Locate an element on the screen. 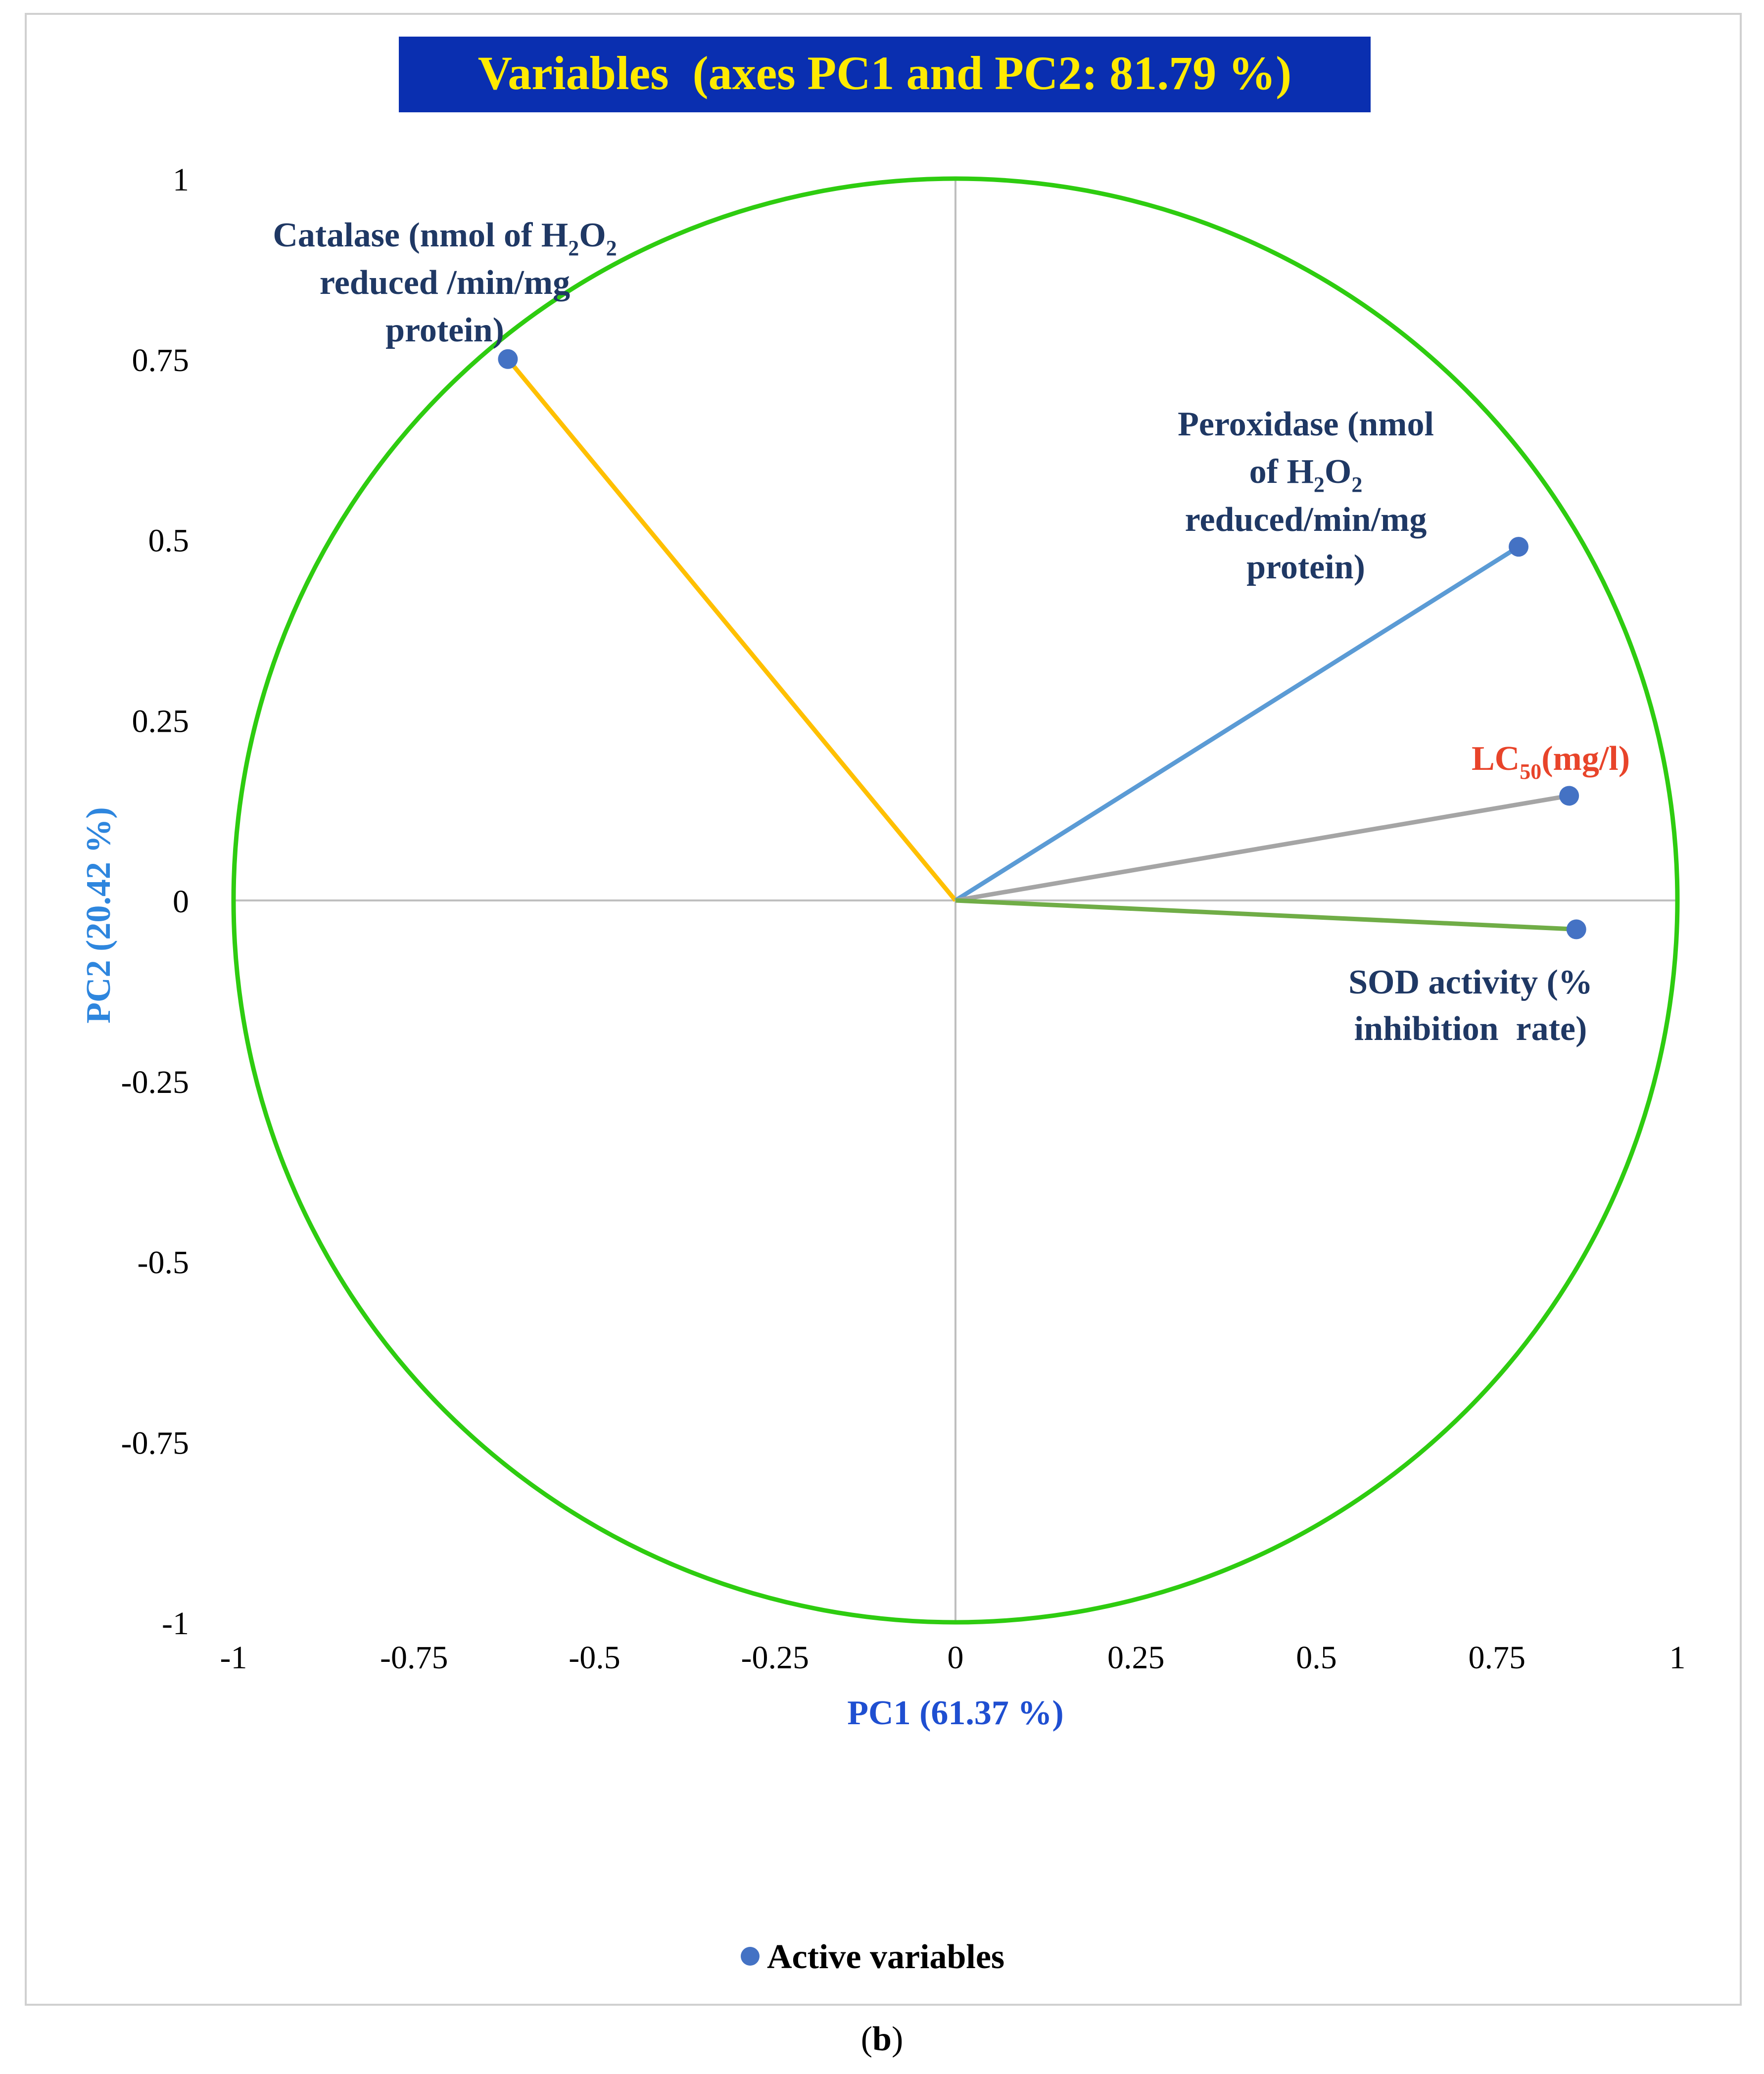 Image resolution: width=1764 pixels, height=2074 pixels. svg-text: reduced /min/mg is located at coordinates (445, 283).